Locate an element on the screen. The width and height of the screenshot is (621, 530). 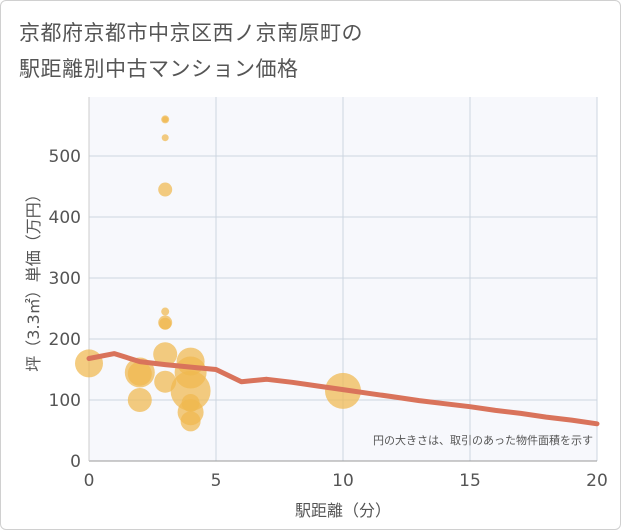
y-tick-label-300: 300 is located at coordinates (65, 279).